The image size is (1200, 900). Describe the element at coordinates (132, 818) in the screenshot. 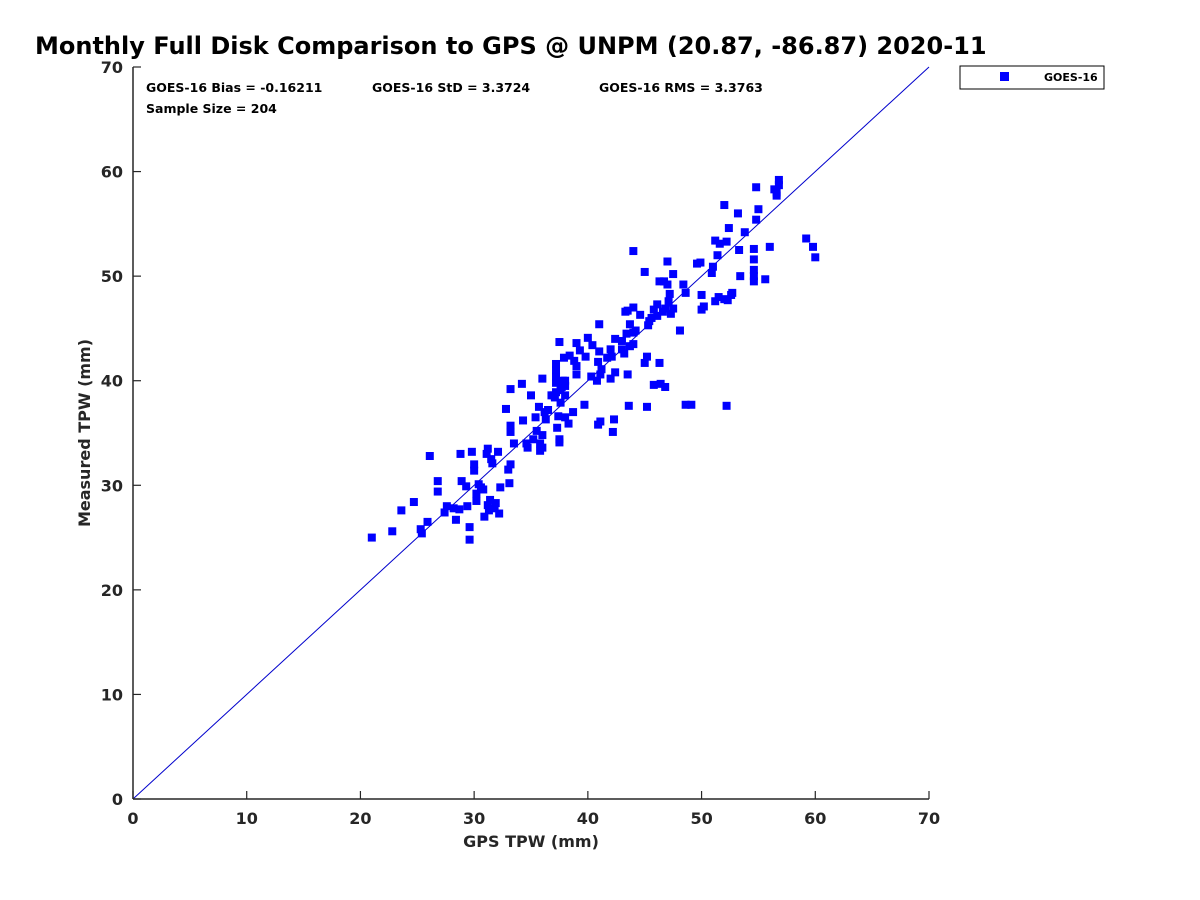

I see `x-tick-label: 0` at that location.